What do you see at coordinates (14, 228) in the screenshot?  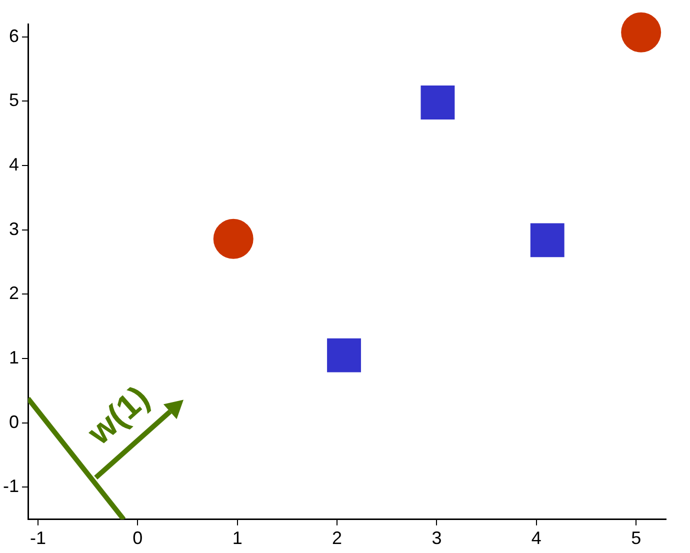 I see `y-tick-label: 3` at bounding box center [14, 228].